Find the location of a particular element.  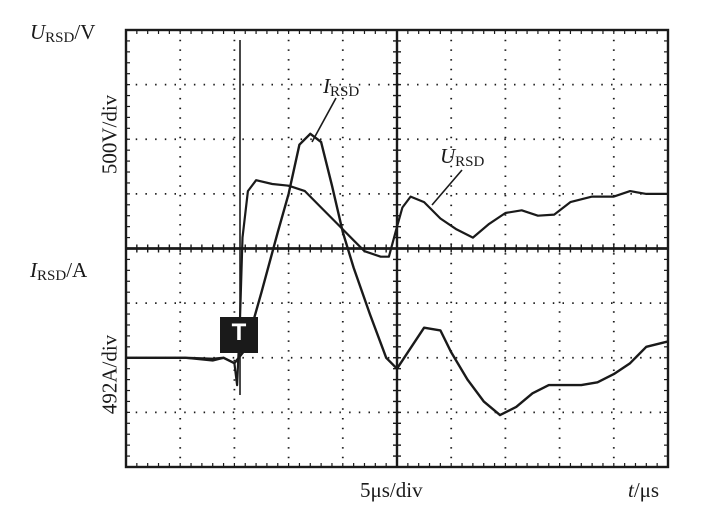

trigger-marker-box is located at coordinates (239, 335).